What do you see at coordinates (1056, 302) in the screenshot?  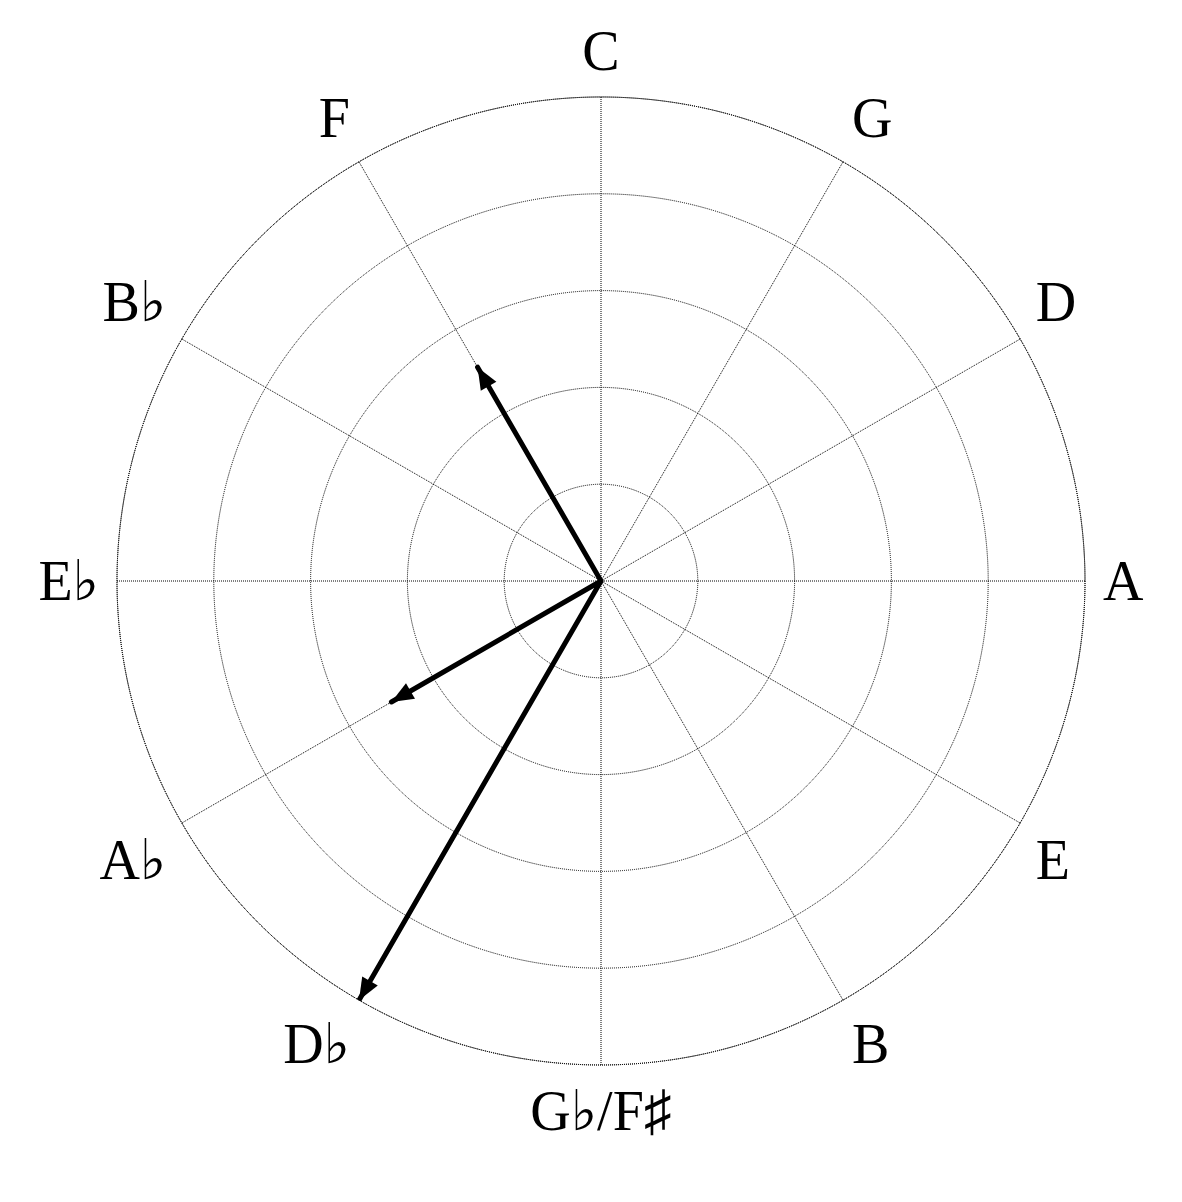 I see `spoke-label: D` at bounding box center [1056, 302].